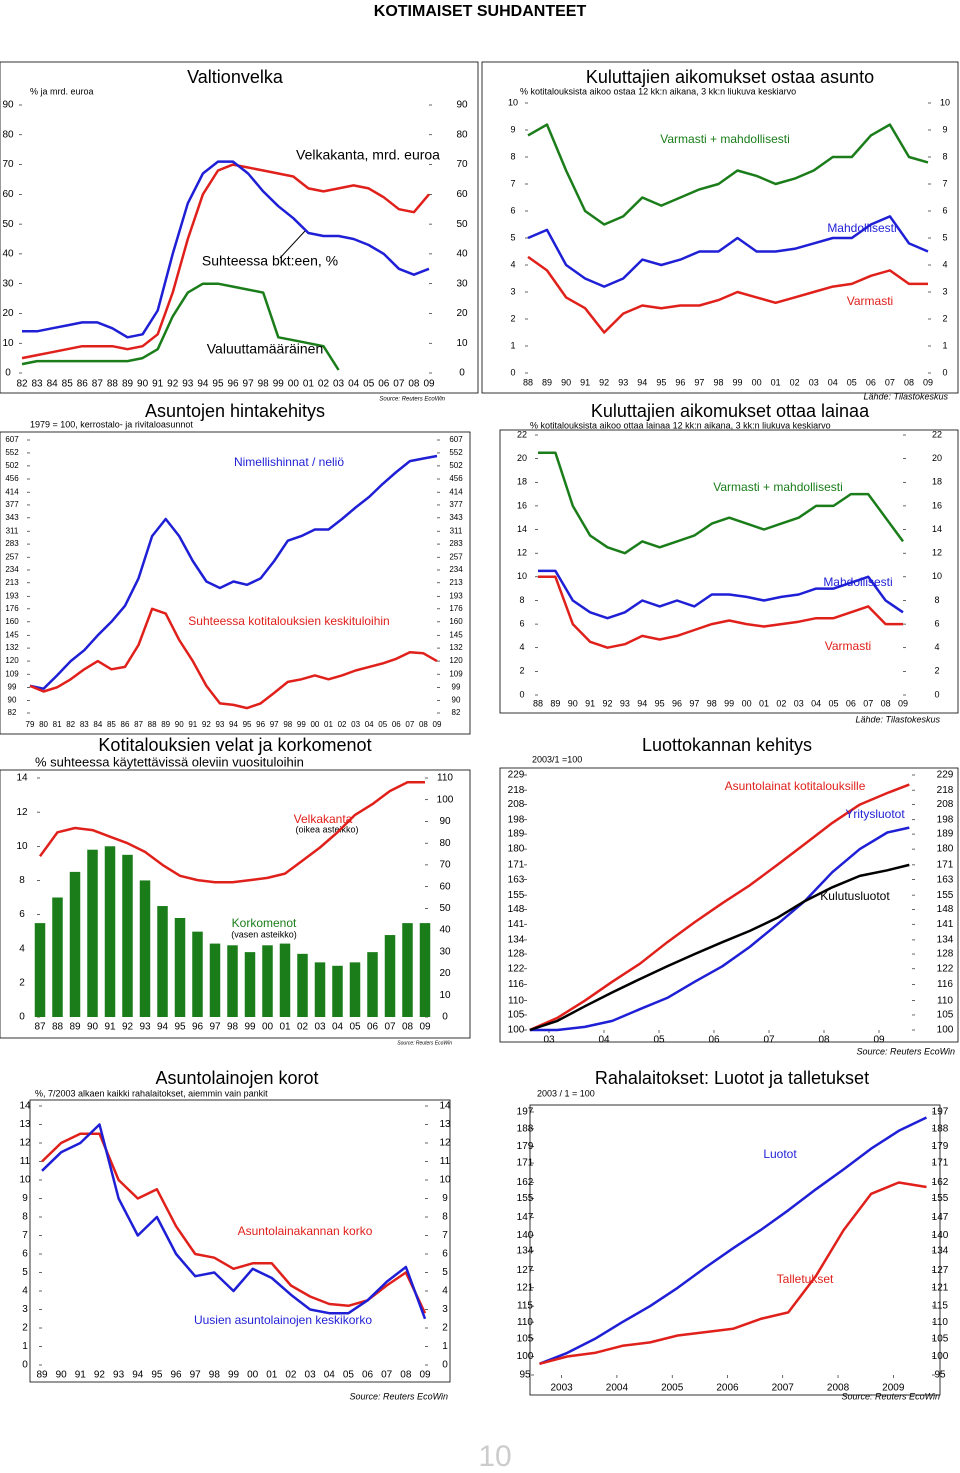 This screenshot has width=960, height=1473. What do you see at coordinates (940, 1235) in the screenshot?
I see `y2-tick-label: 140` at bounding box center [940, 1235].